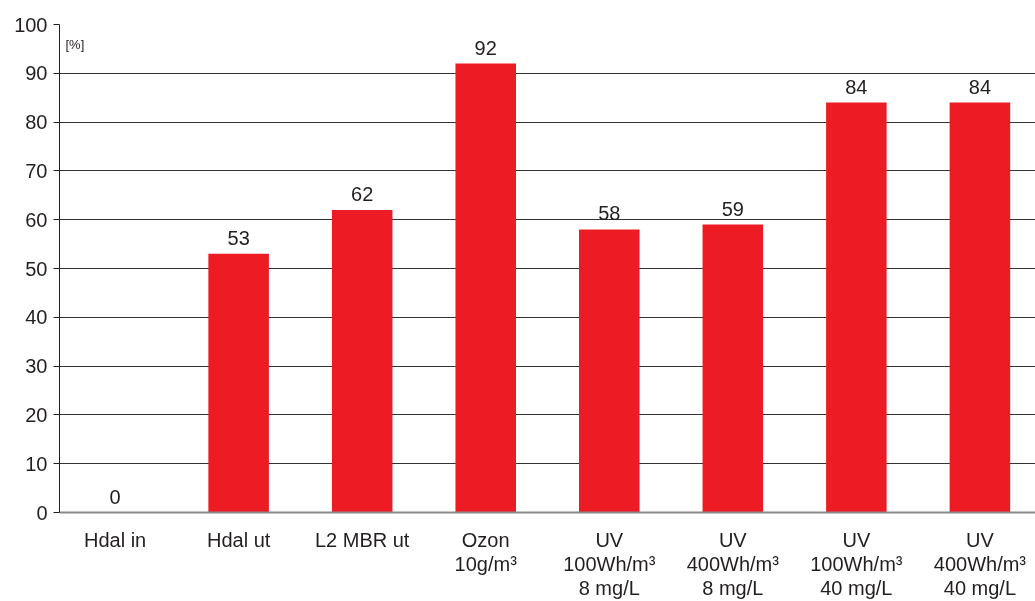  I want to click on x-tick-label: UV 100Wh/m³ 8 mg/L, so click(609, 563).